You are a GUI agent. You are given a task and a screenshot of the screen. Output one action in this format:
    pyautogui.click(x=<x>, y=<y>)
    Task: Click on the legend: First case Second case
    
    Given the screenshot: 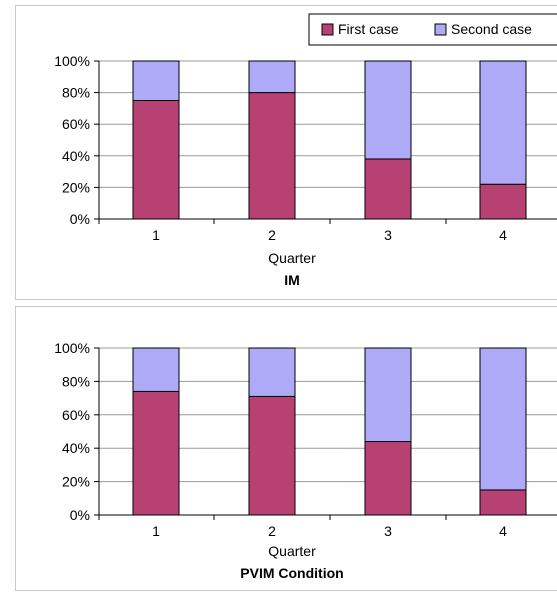 What is the action you would take?
    pyautogui.click(x=432, y=29)
    